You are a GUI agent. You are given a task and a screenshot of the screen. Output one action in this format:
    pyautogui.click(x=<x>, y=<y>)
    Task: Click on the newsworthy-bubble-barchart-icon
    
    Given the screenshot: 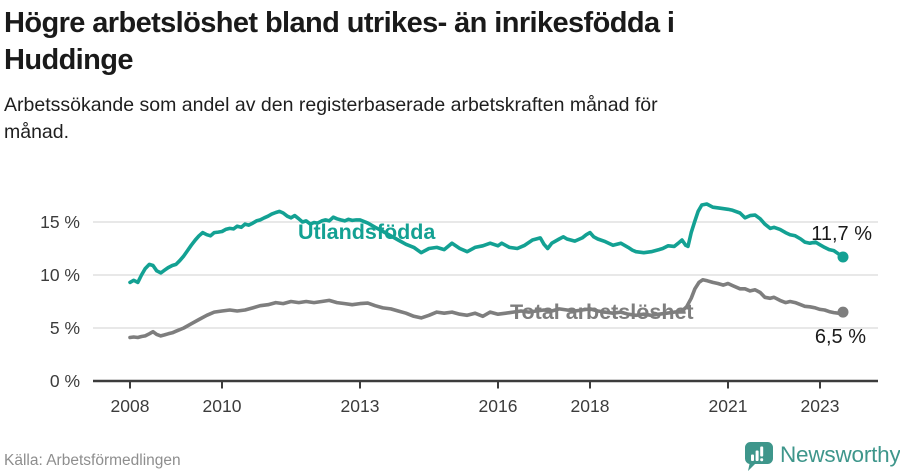 What is the action you would take?
    pyautogui.click(x=759, y=456)
    